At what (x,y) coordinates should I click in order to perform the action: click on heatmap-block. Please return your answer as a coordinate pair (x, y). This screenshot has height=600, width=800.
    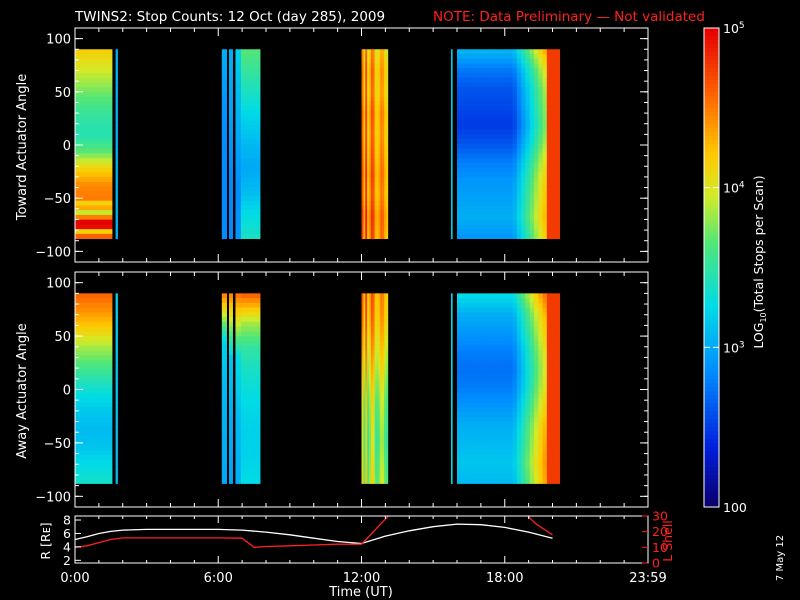
    Looking at the image, I should click on (375, 388).